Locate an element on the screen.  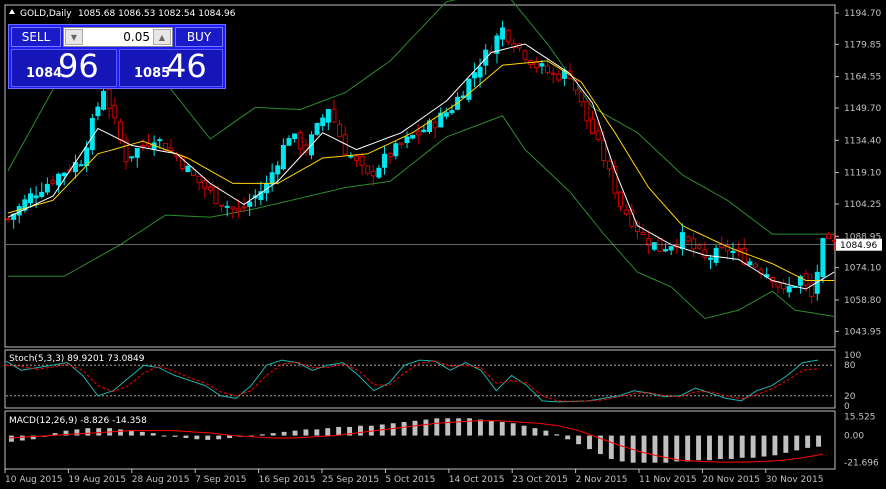
one-click-trading-panel: SELL ▼ 0.05 ▲ BUY 1084 96 1085 46 is located at coordinates (117, 56).